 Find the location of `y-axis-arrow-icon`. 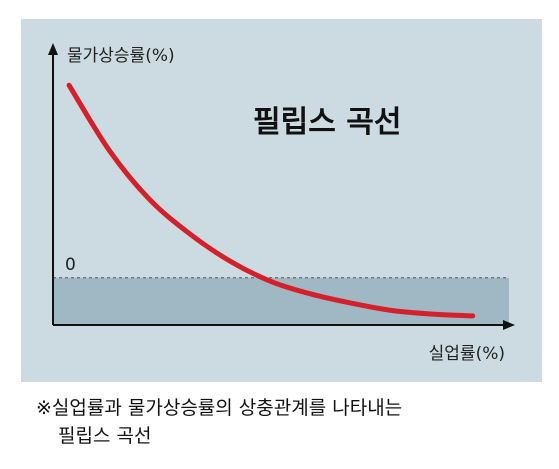

y-axis-arrow-icon is located at coordinates (53, 49).